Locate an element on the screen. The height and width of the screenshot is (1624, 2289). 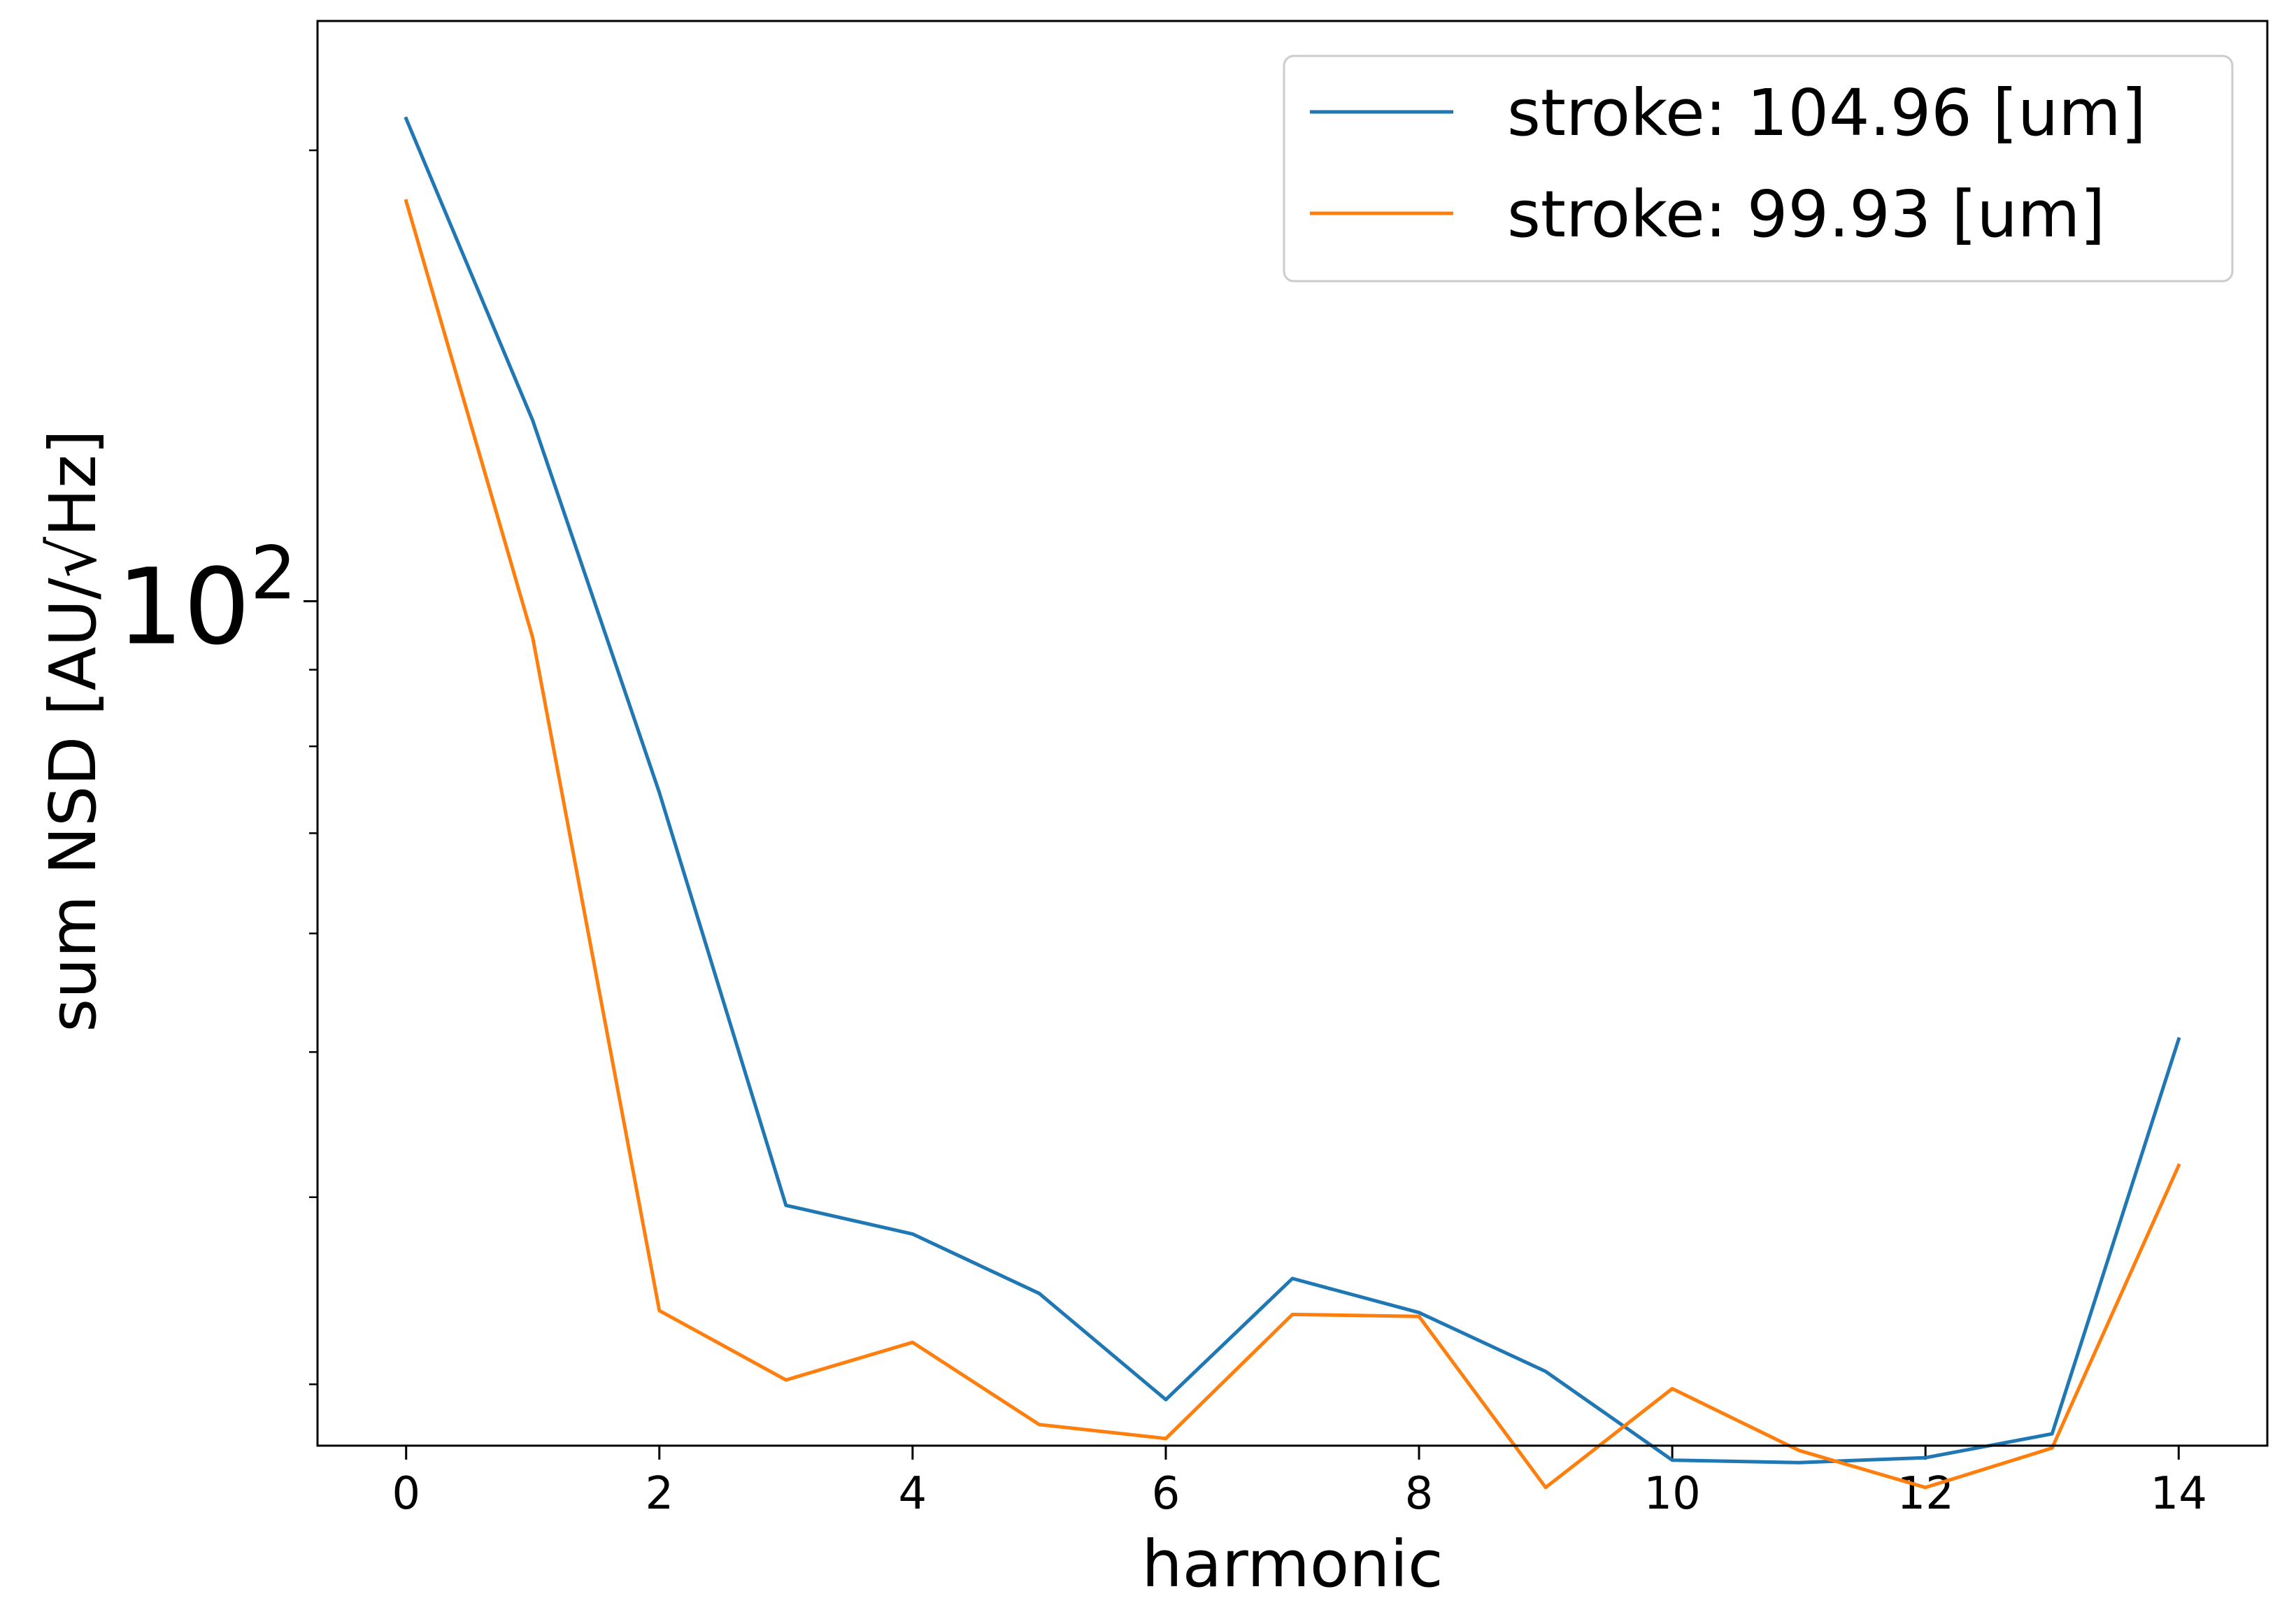
y-axis-ticks is located at coordinates (311, 768).